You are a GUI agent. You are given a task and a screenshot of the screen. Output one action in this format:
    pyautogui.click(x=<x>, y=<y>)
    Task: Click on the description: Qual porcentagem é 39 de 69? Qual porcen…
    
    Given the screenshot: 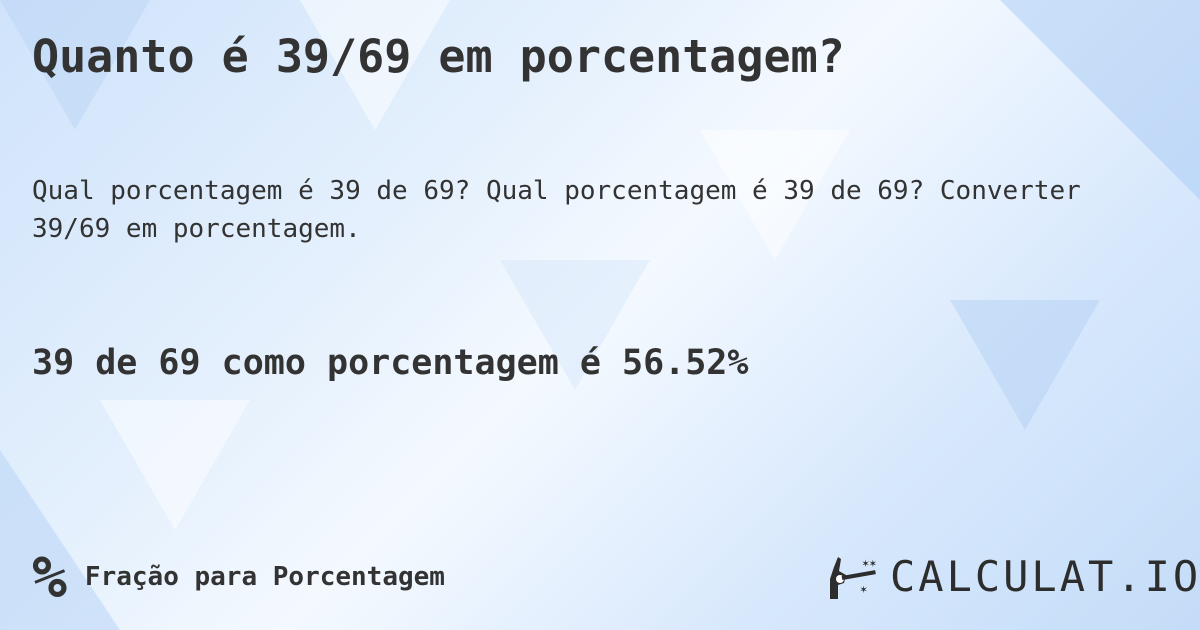 What is the action you would take?
    pyautogui.click(x=556, y=210)
    